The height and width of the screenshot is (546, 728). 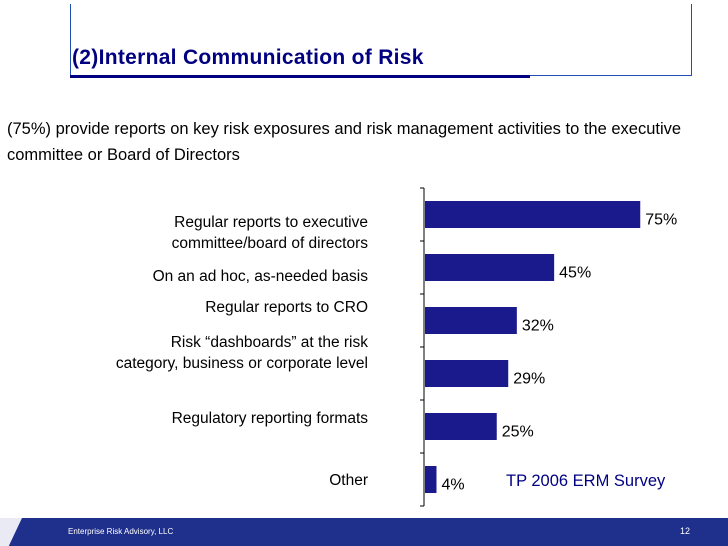 I want to click on bar-value-label: 29%, so click(x=529, y=379).